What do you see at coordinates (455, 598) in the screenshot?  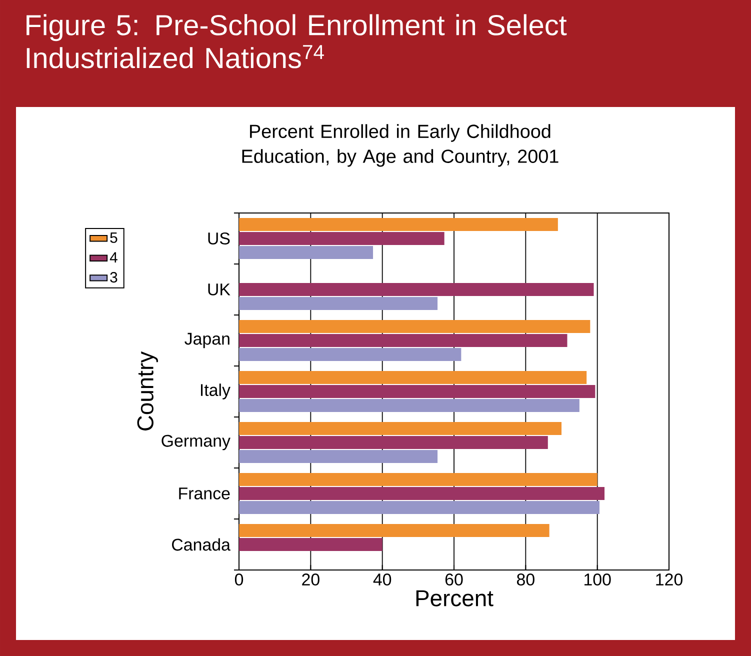 I see `x-axis-title: Percent` at bounding box center [455, 598].